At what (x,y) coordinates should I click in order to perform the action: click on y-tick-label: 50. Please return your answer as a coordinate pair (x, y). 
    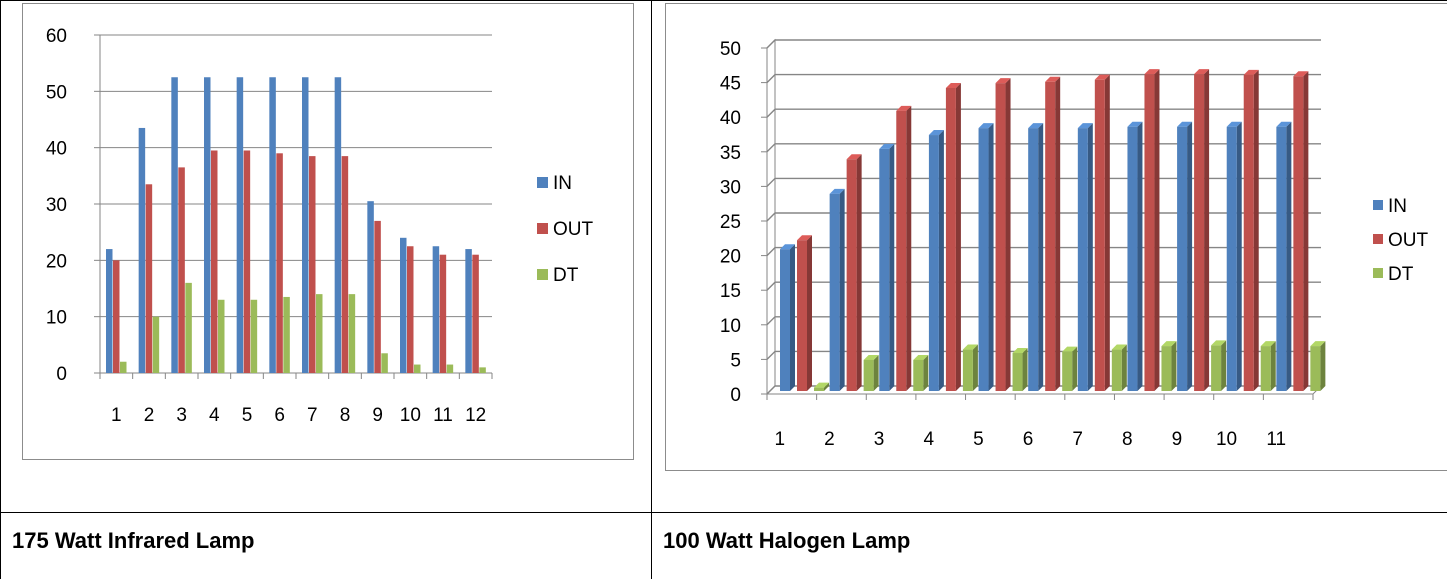
    Looking at the image, I should click on (730, 49).